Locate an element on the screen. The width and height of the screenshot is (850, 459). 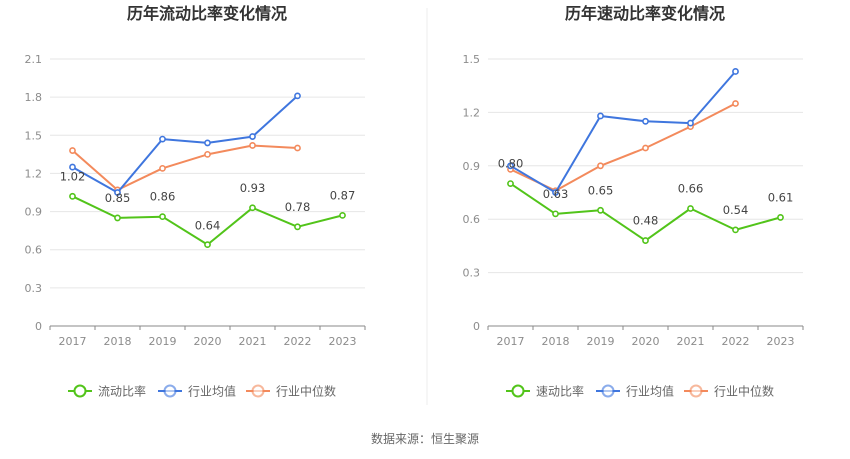
data-label: 0.78 is located at coordinates (298, 207).